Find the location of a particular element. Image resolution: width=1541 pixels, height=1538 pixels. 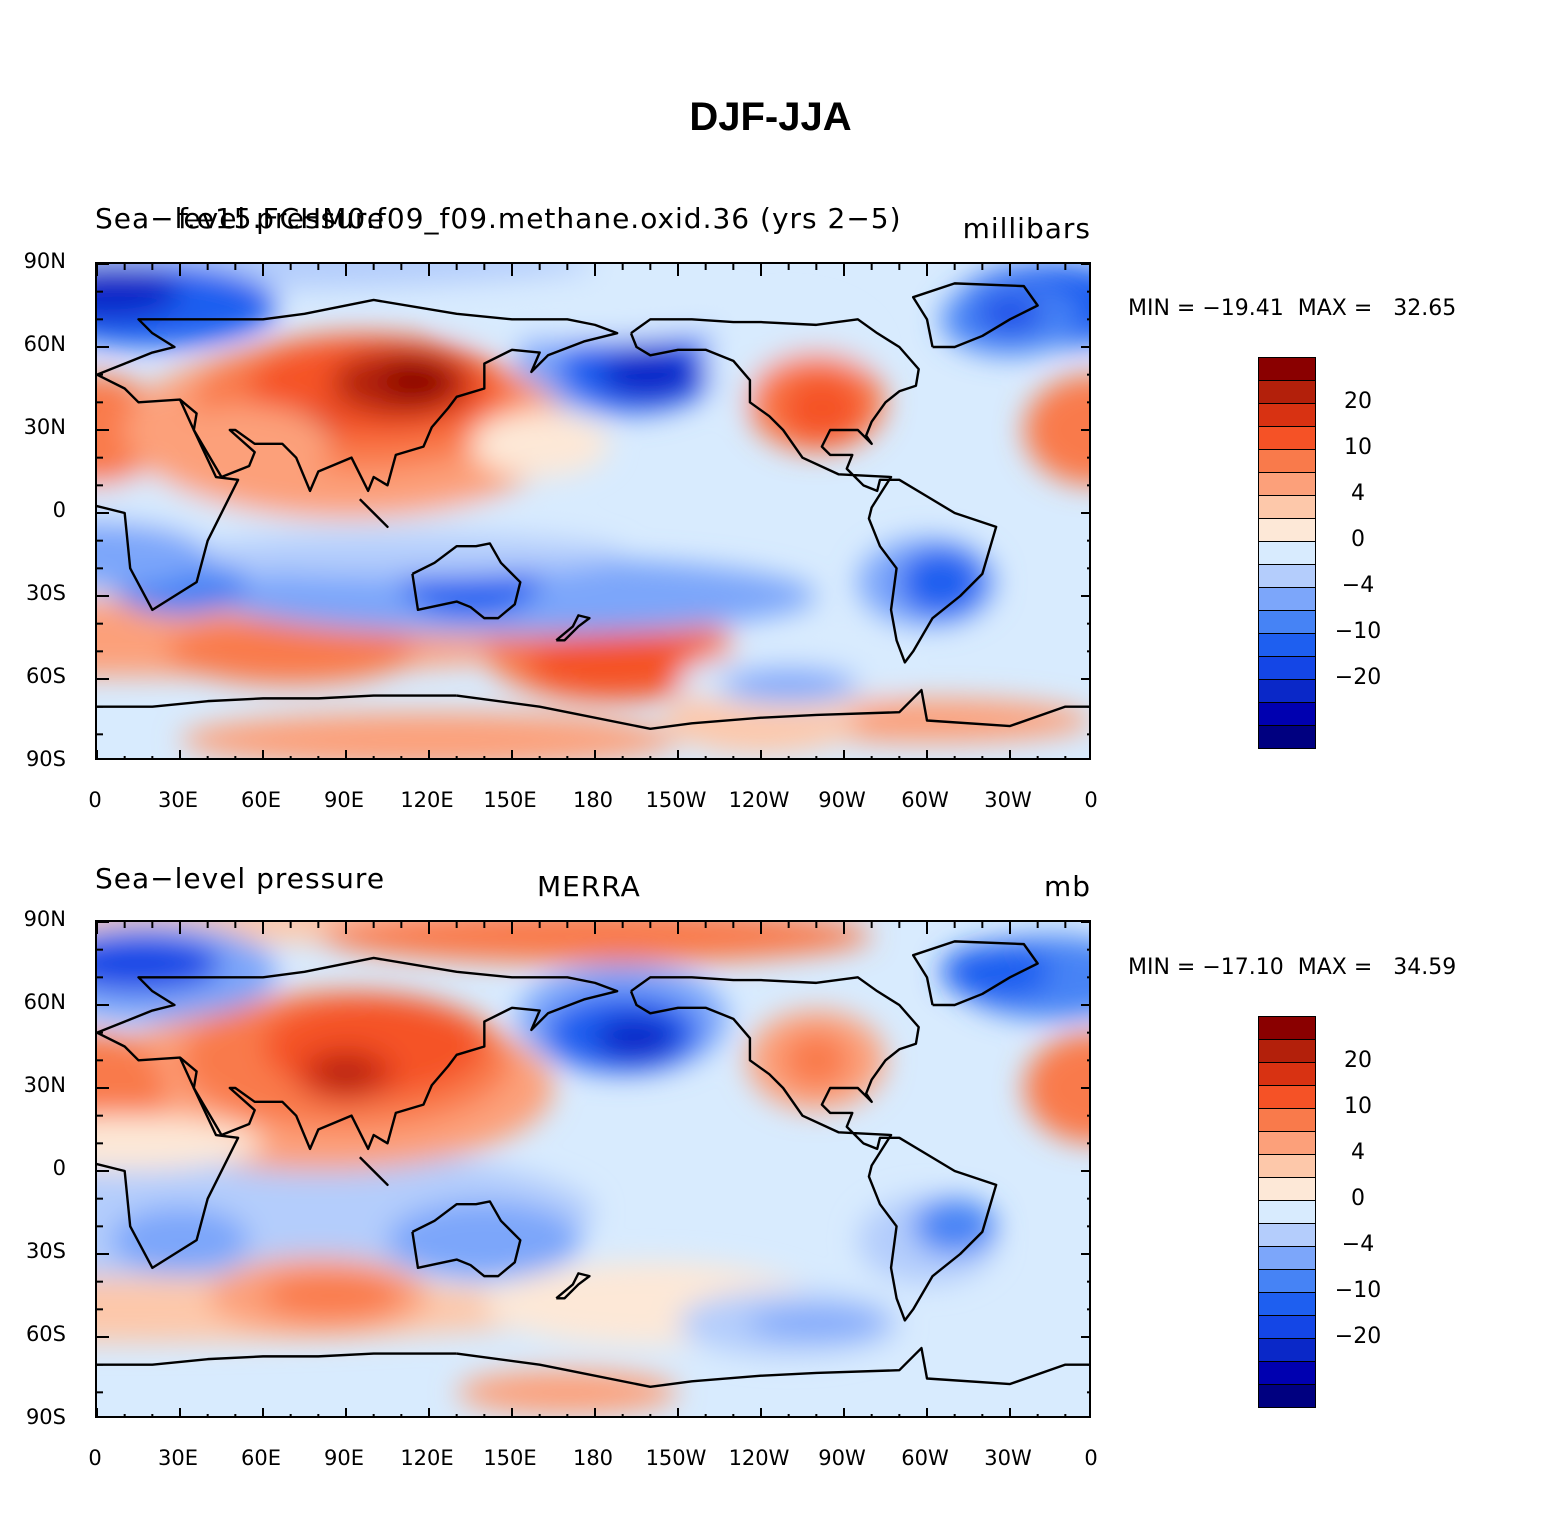

panel-left-title: Sea−level pressure is located at coordinates (240, 218).